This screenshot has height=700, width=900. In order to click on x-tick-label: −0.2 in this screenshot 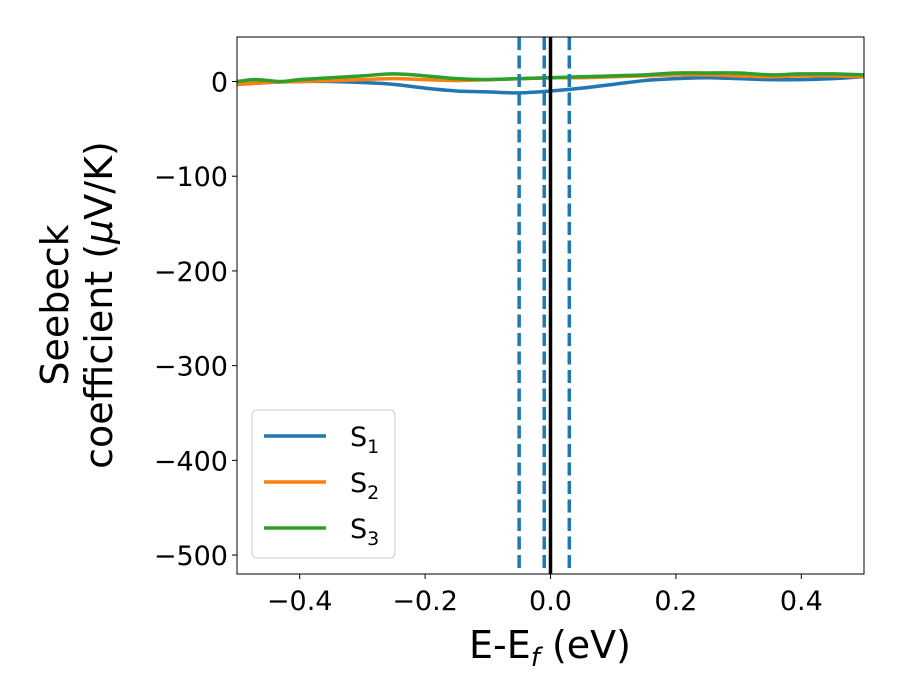, I will do `click(425, 601)`.